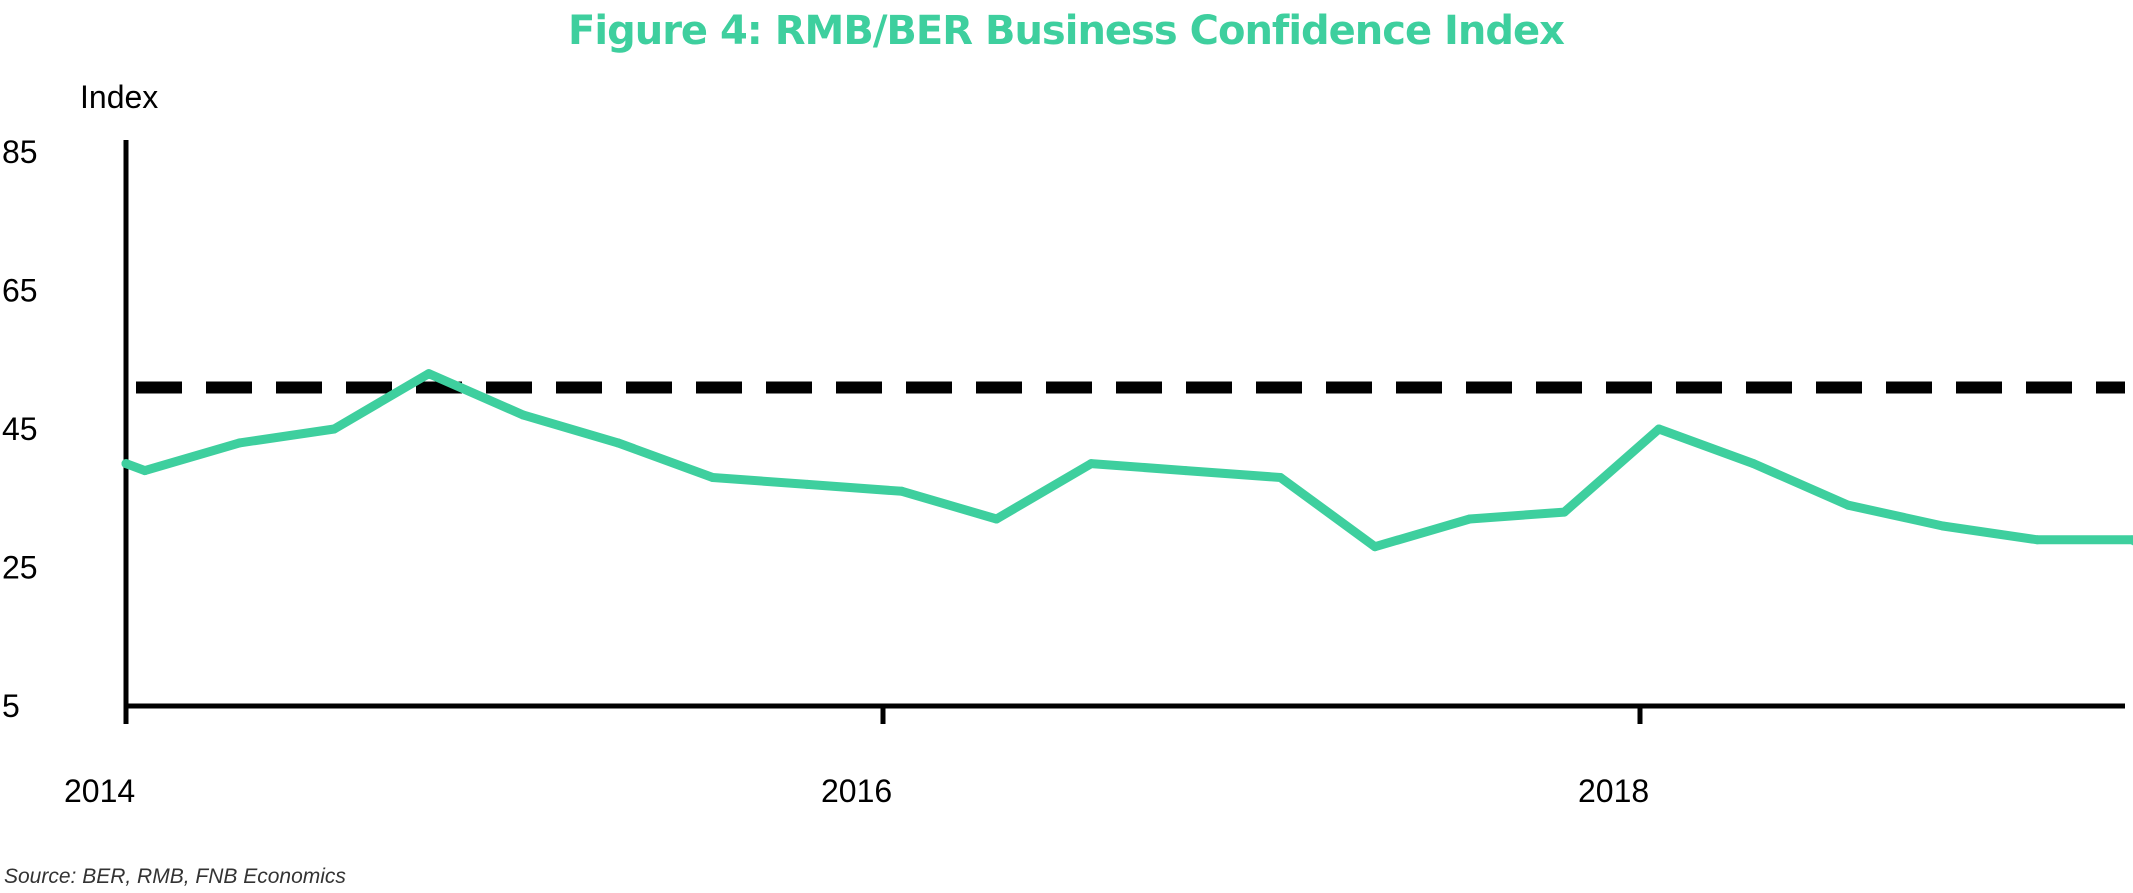 The width and height of the screenshot is (2133, 893). What do you see at coordinates (11, 706) in the screenshot?
I see `y-tick-label: 5` at bounding box center [11, 706].